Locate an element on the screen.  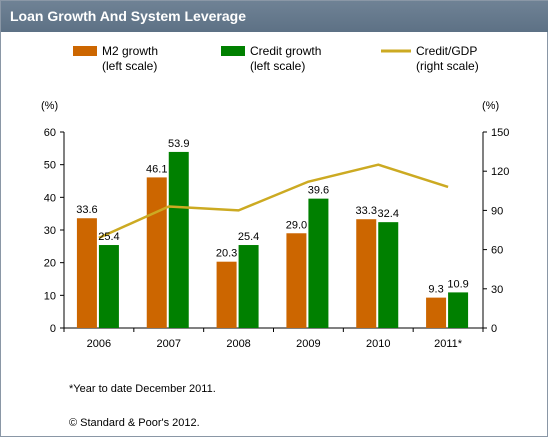
data-label-m2: 9.3 is located at coordinates (435, 290).